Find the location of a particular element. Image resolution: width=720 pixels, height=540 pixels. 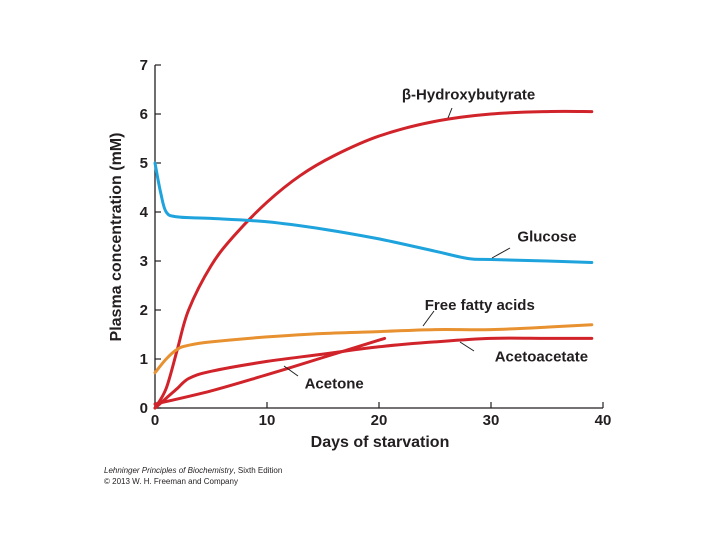

x-tick-label: 30 is located at coordinates (491, 420).